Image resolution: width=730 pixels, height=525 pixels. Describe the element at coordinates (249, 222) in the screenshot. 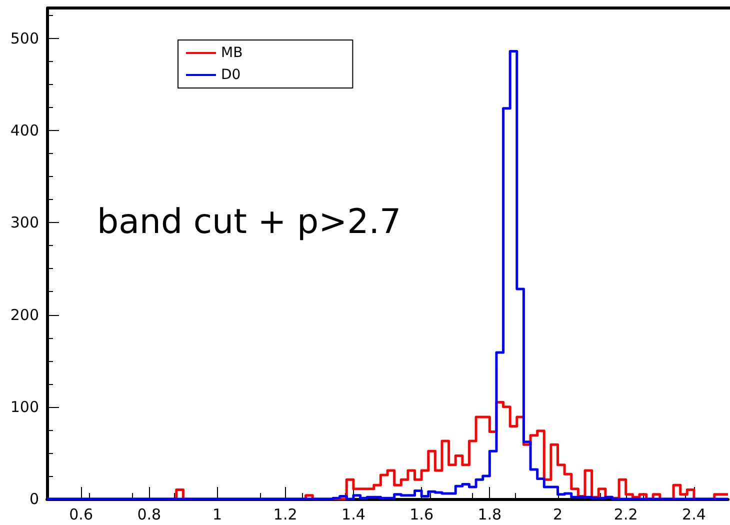

I see `annotation: band cut + p>2.7` at that location.